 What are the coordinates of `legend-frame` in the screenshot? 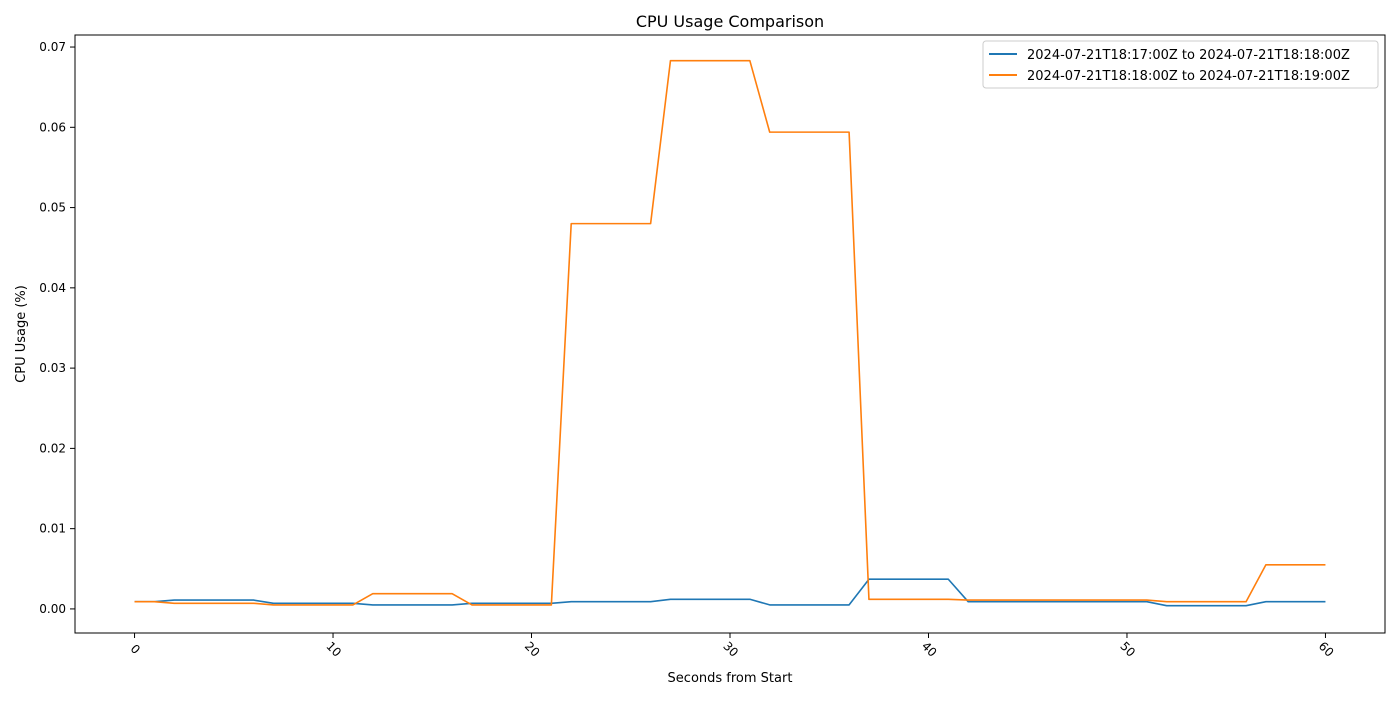 It's located at (1180, 64).